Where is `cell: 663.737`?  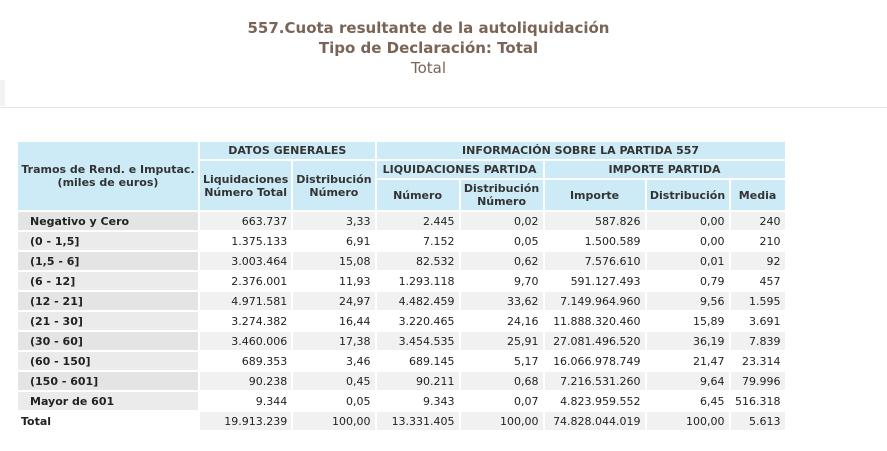
cell: 663.737 is located at coordinates (246, 221).